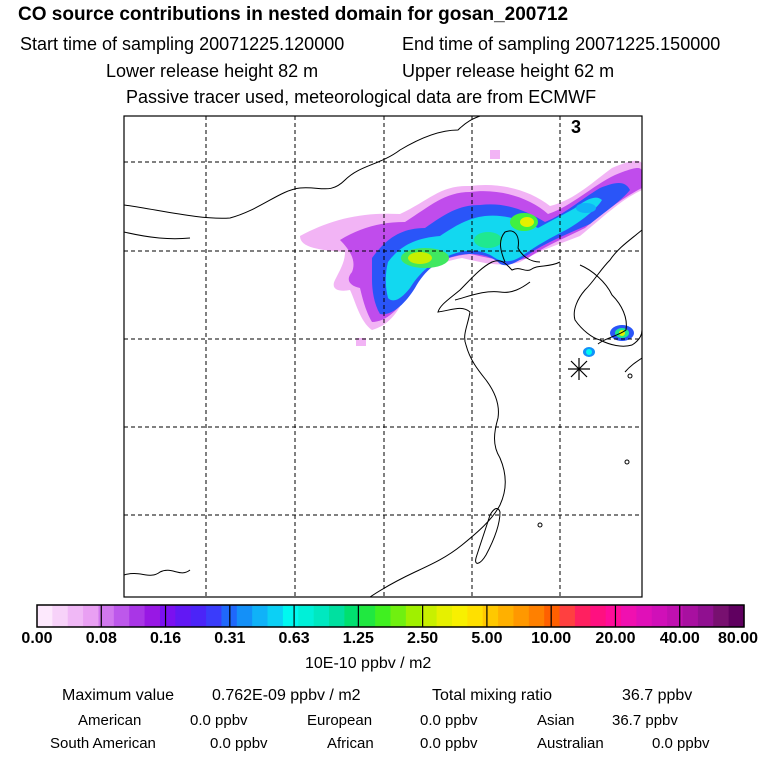 The height and width of the screenshot is (768, 768). What do you see at coordinates (350, 743) in the screenshot?
I see `region-african-name: African` at bounding box center [350, 743].